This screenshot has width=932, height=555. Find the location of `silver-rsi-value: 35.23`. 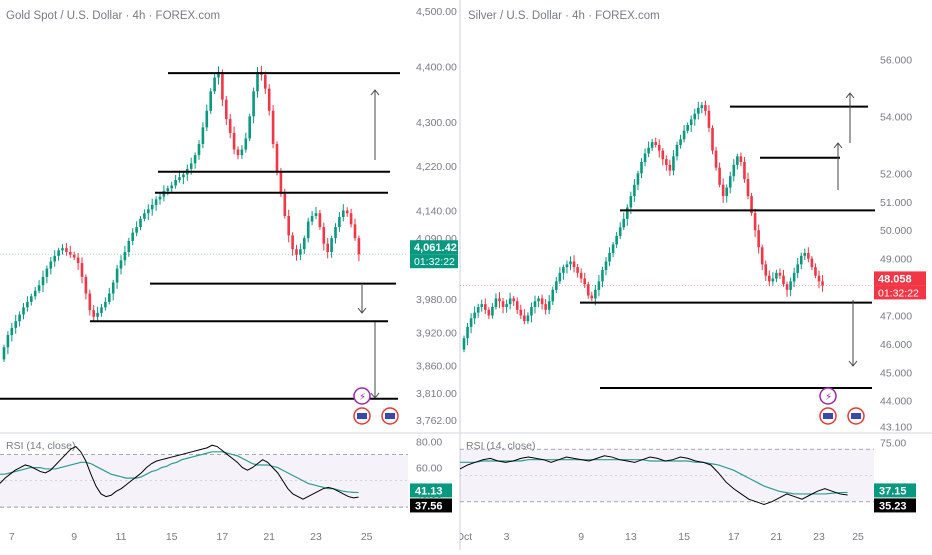

silver-rsi-value: 35.23 is located at coordinates (893, 506).